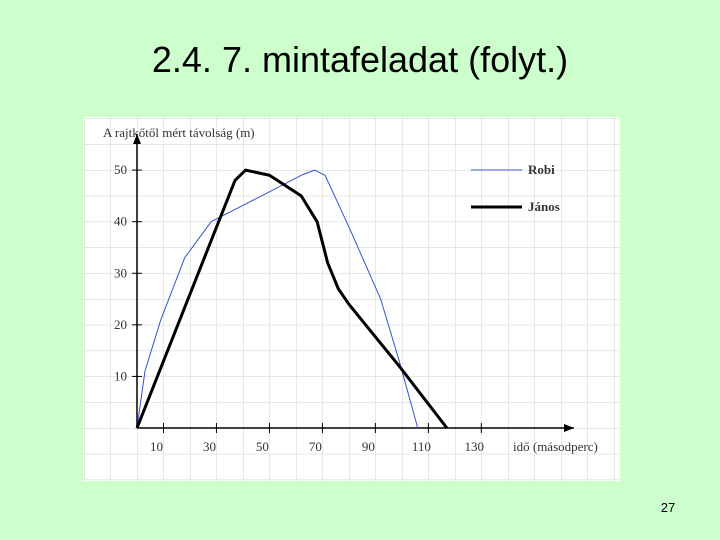  What do you see at coordinates (541, 169) in the screenshot?
I see `legend-label: Robi` at bounding box center [541, 169].